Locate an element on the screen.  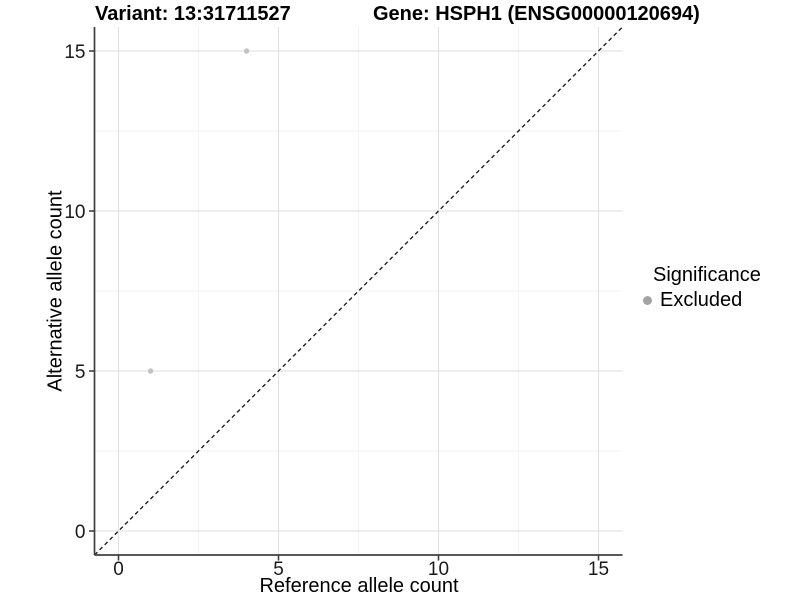
y-tick-label: 15 is located at coordinates (74, 52).